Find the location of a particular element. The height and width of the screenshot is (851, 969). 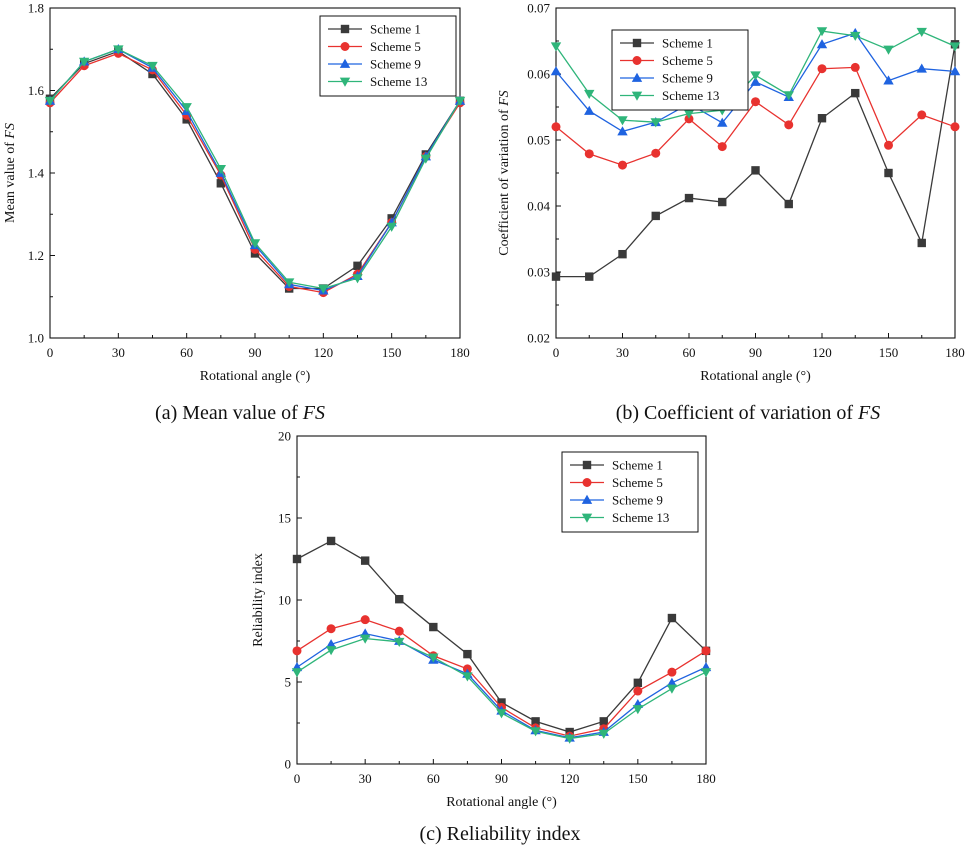

chart-b-legend-label: Scheme 9 is located at coordinates (687, 78).